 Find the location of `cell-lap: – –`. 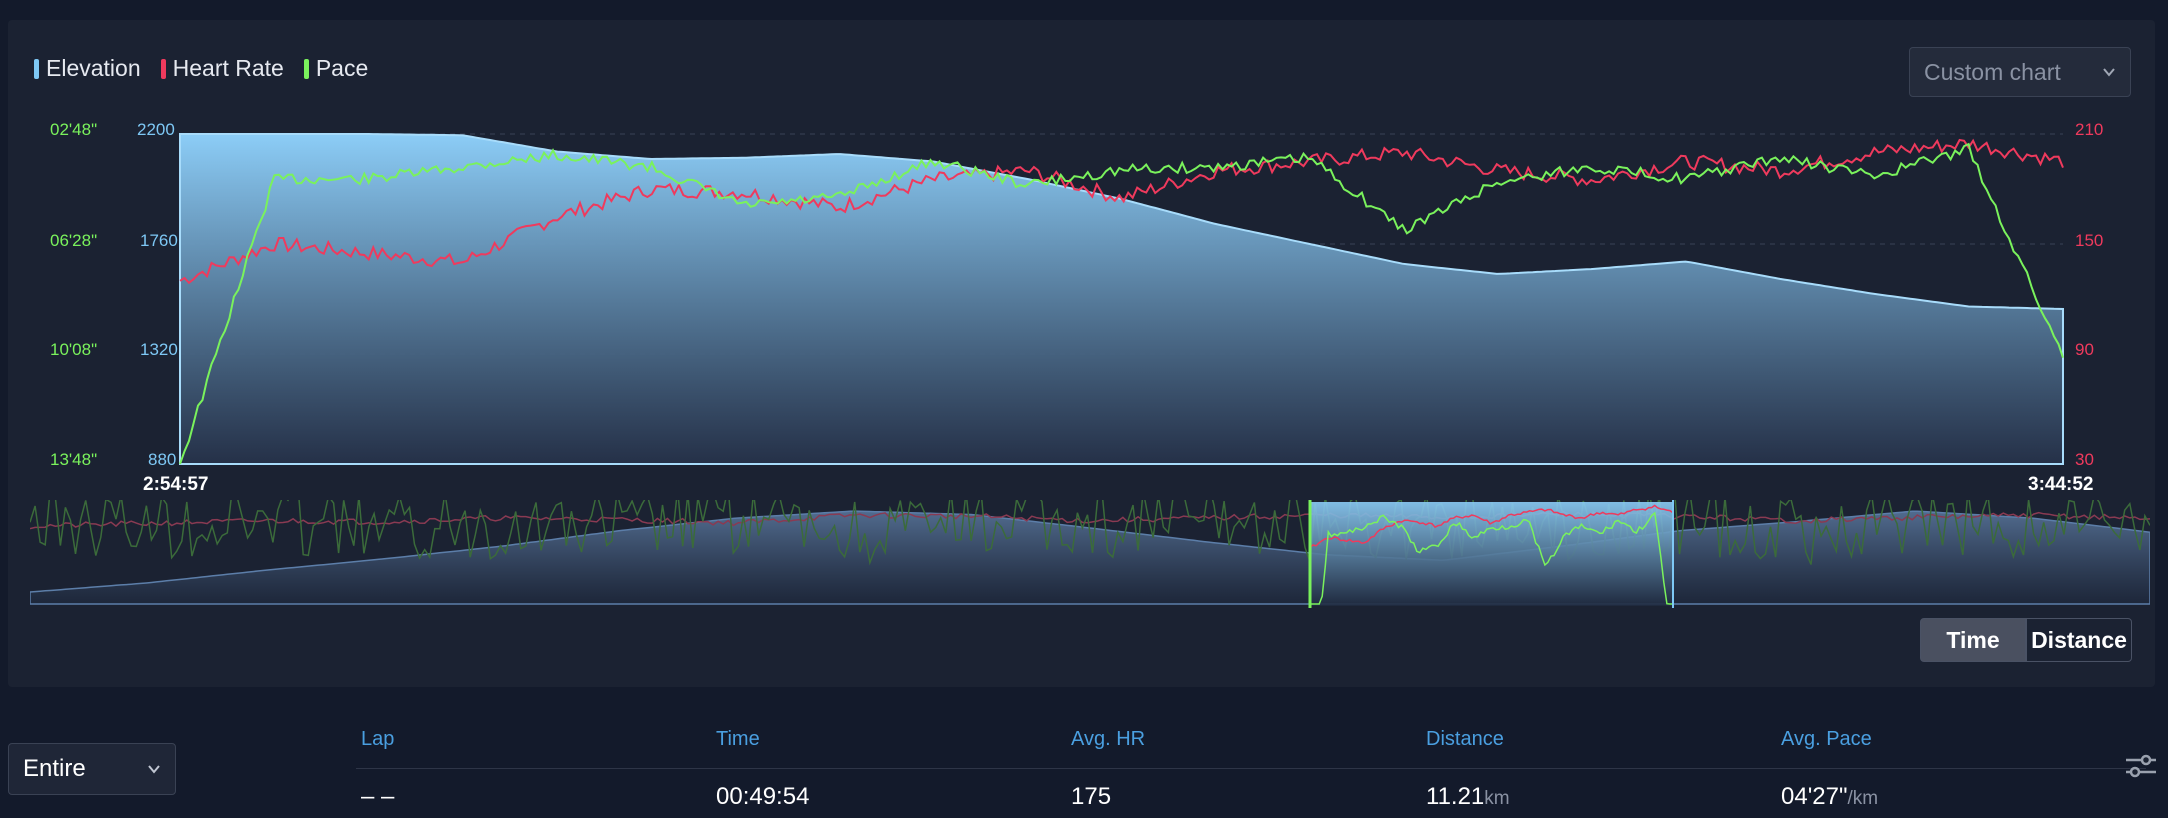

cell-lap: – – is located at coordinates (378, 796).